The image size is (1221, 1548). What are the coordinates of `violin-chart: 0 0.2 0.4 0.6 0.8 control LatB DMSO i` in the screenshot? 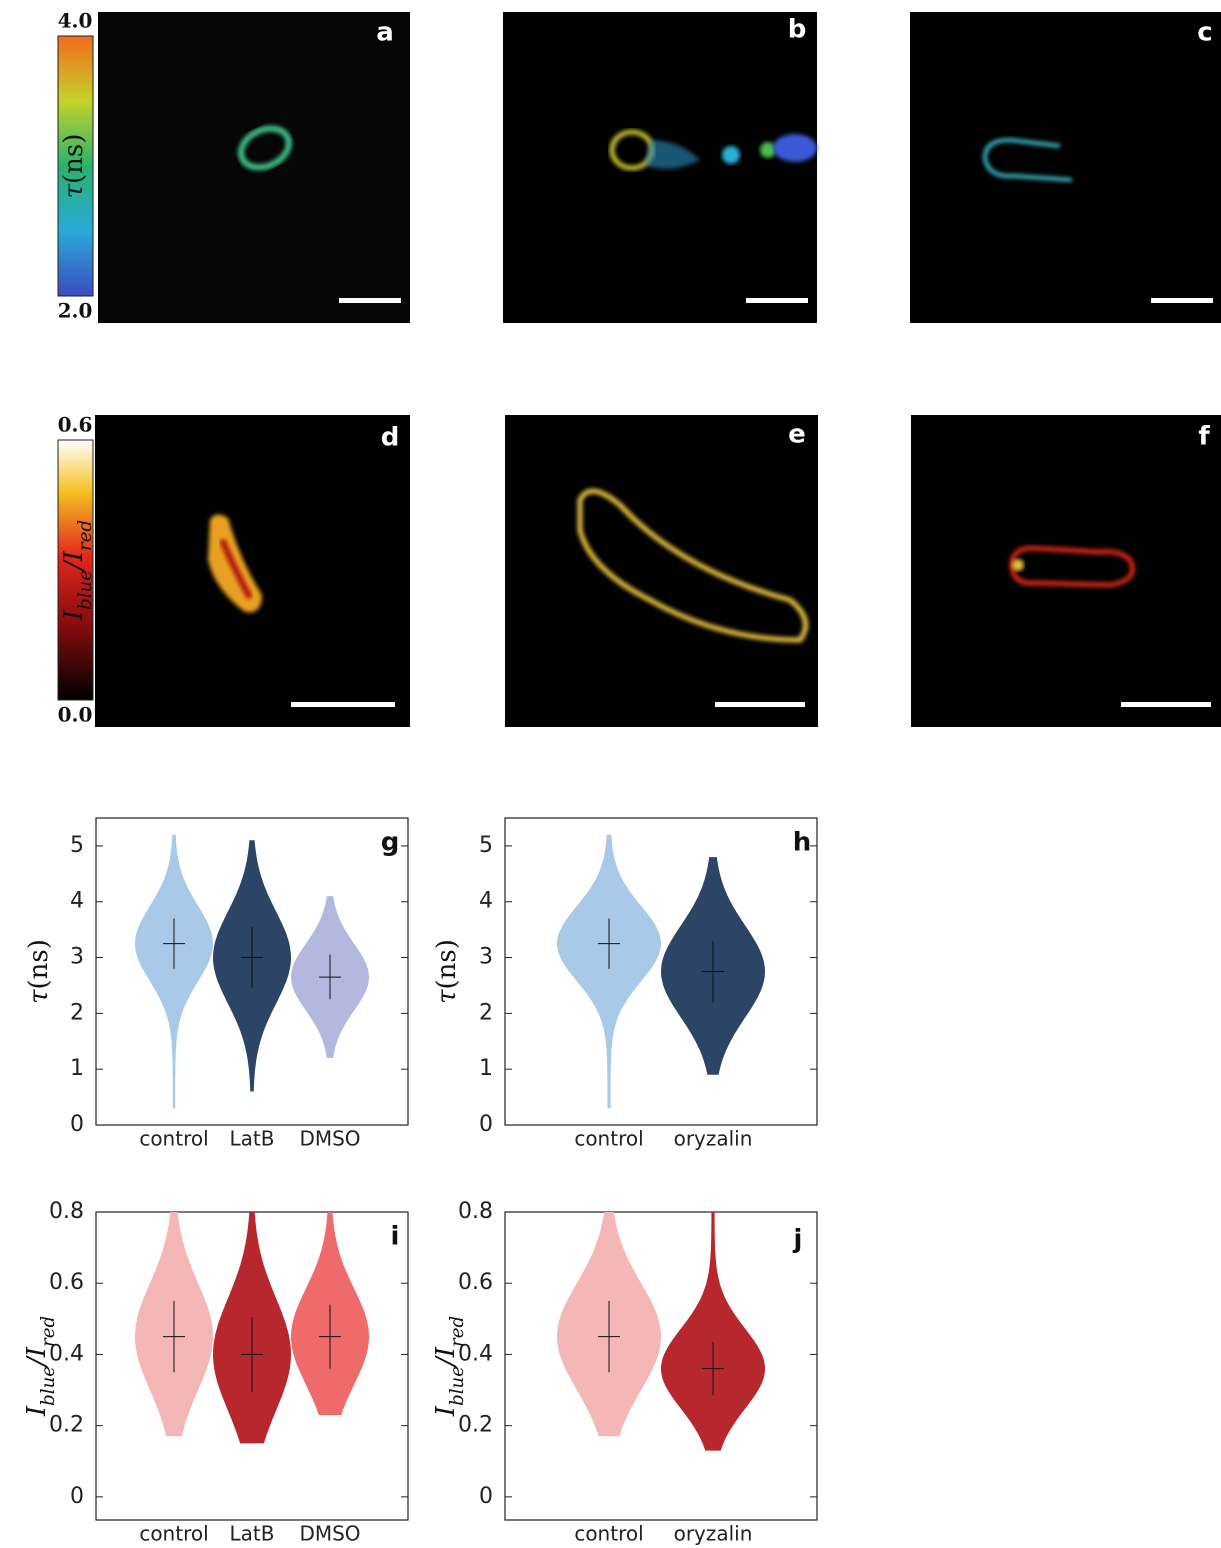 It's located at (229, 1372).